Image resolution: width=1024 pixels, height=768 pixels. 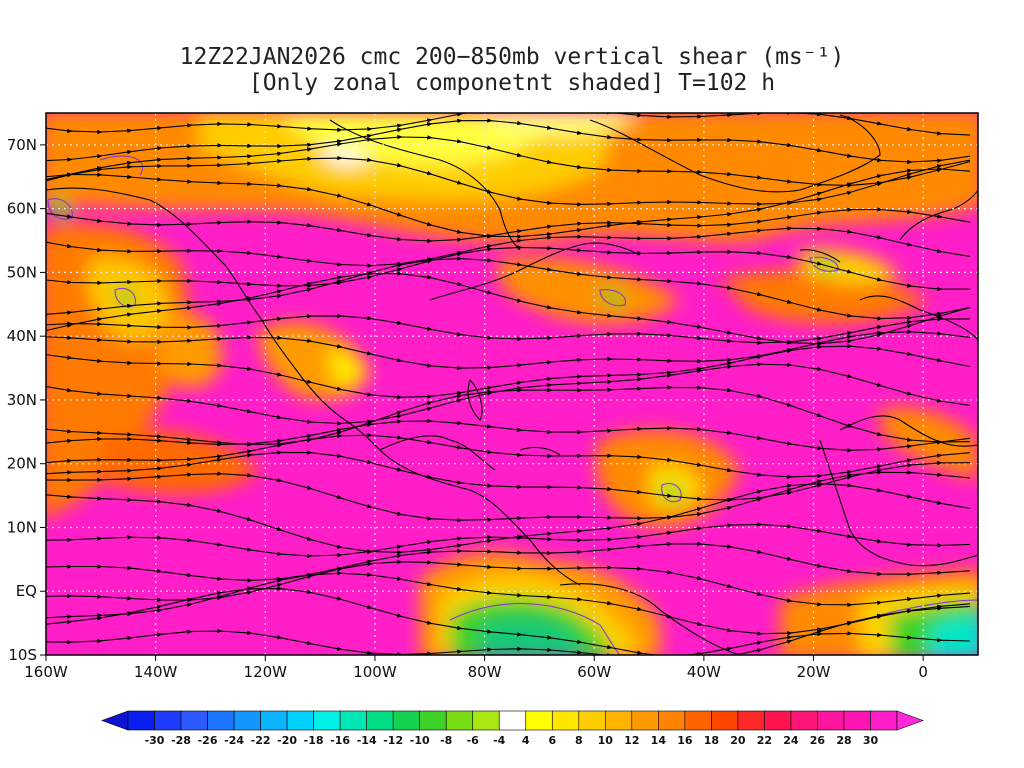 What do you see at coordinates (473, 740) in the screenshot?
I see `colorbar-label: -6` at bounding box center [473, 740].